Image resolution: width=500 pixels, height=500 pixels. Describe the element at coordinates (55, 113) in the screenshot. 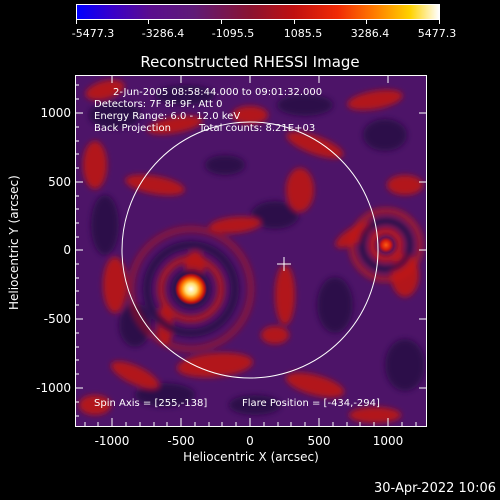

I see `y-tick-label: 1000` at that location.